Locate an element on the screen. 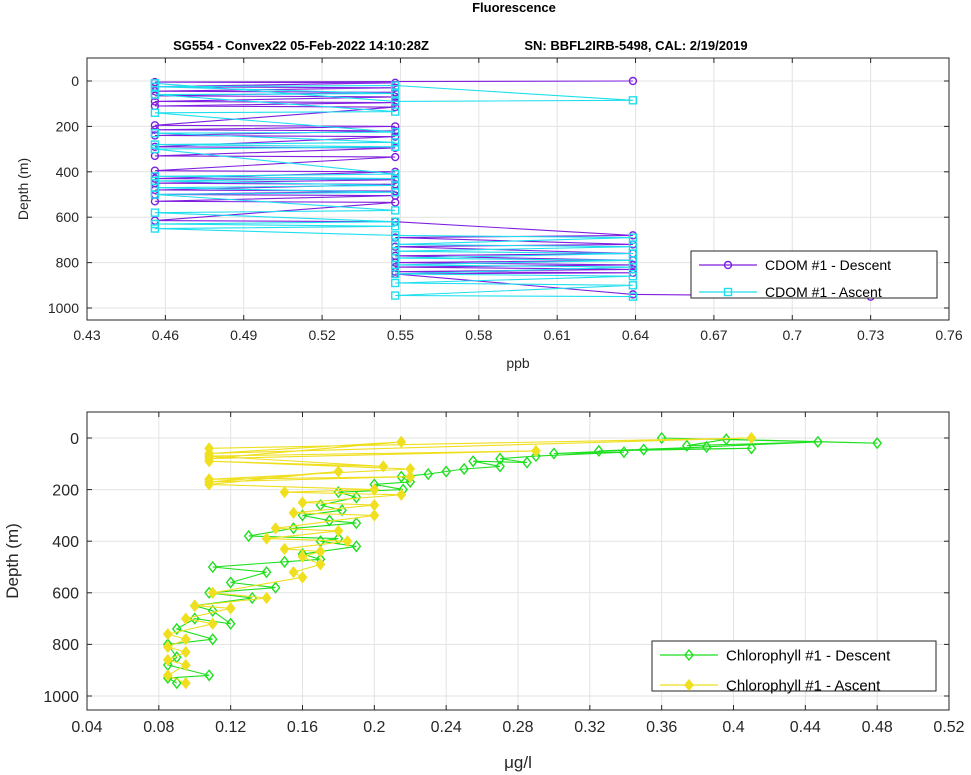 The width and height of the screenshot is (971, 775). legend-marker is located at coordinates (689, 685).